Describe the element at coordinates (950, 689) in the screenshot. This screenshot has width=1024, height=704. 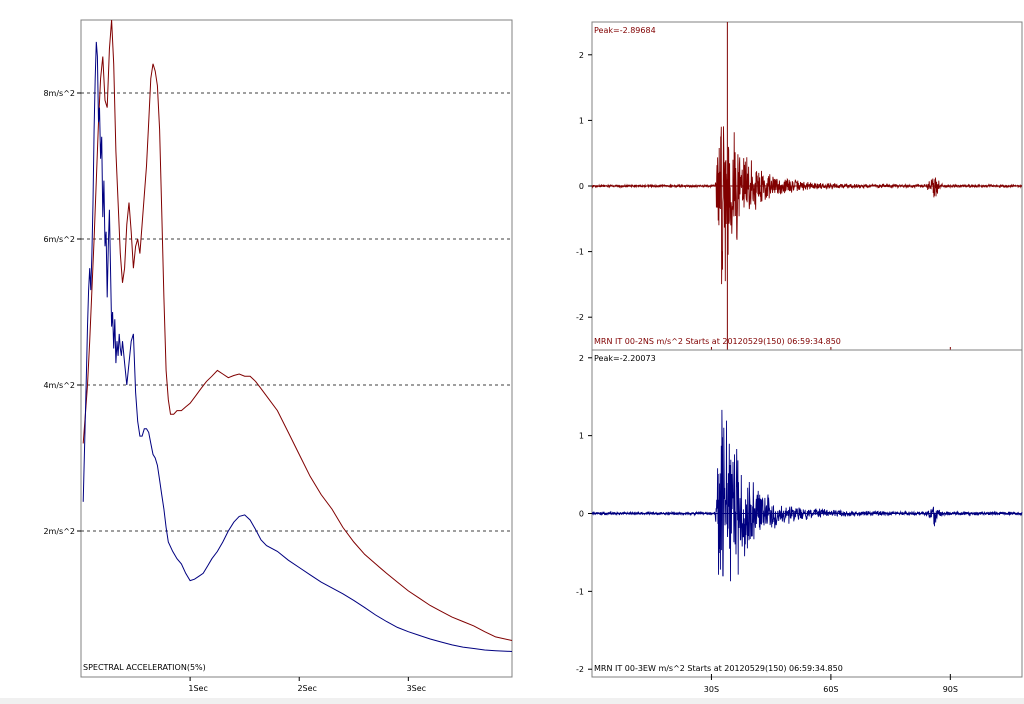
I see `seismo-x-tick-label: 90S` at that location.